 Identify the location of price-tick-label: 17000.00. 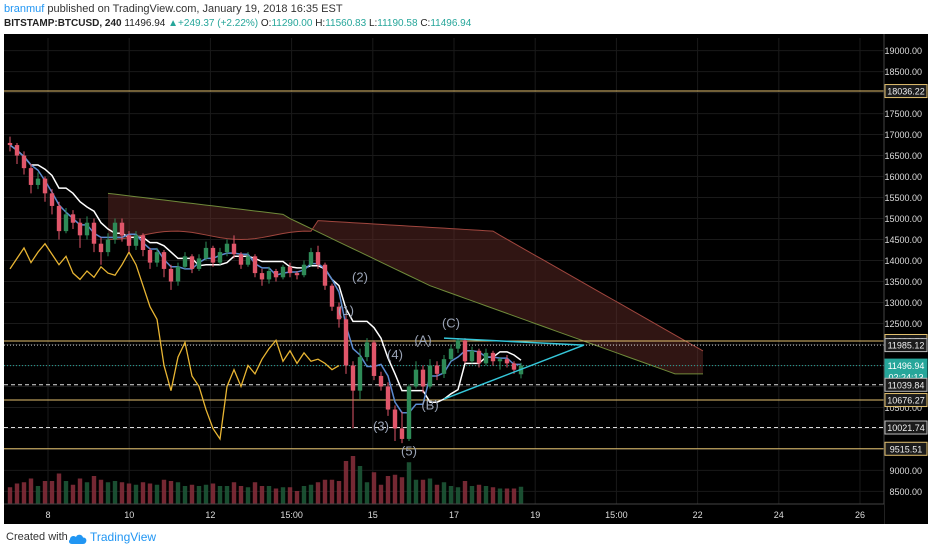
(903, 135).